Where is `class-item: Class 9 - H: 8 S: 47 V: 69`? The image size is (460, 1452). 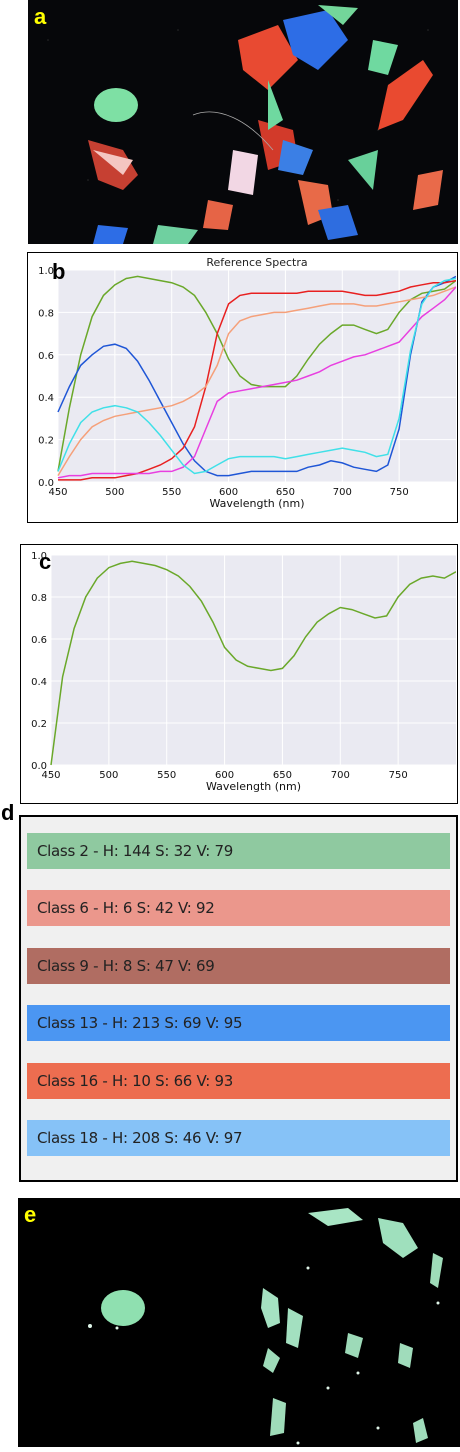 class-item: Class 9 - H: 8 S: 47 V: 69 is located at coordinates (238, 966).